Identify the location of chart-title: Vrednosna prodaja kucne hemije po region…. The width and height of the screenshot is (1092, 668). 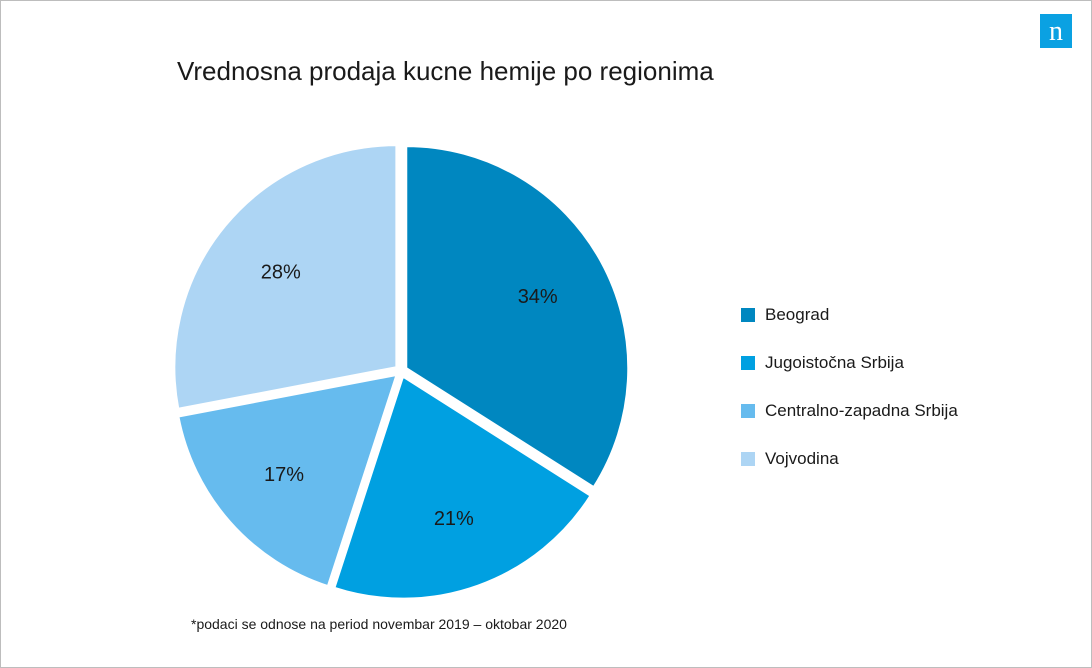
(445, 71).